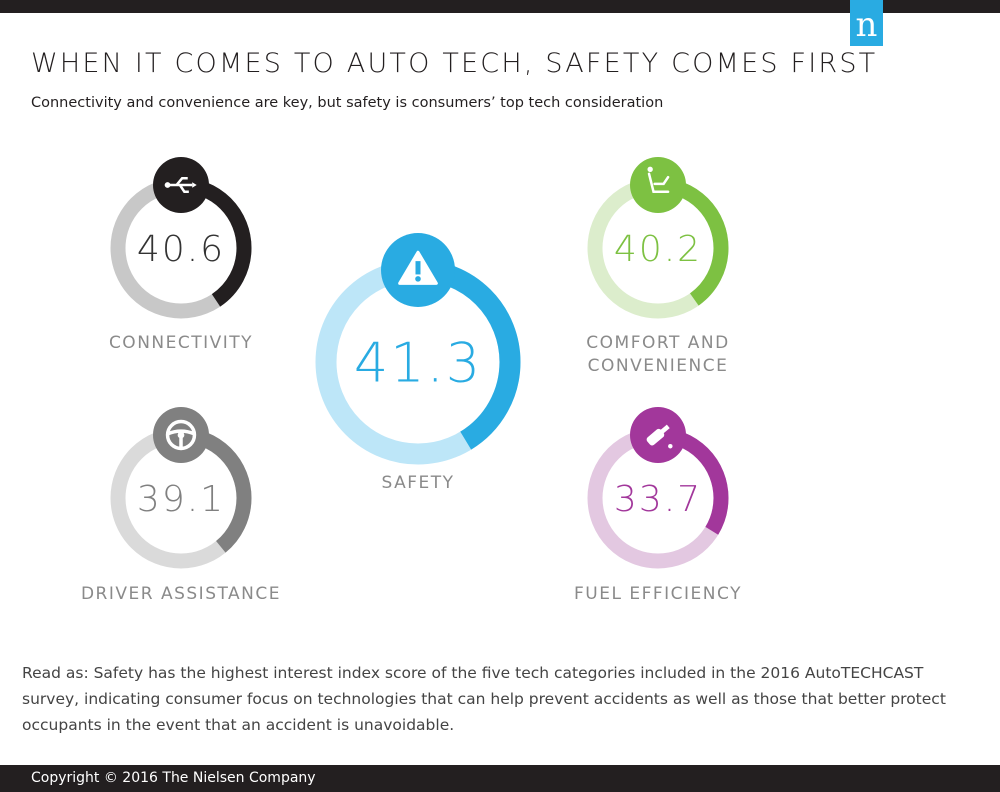  I want to click on donut-driver-assistance: 39.1 DRIVER ASSISTANCE, so click(181, 505).